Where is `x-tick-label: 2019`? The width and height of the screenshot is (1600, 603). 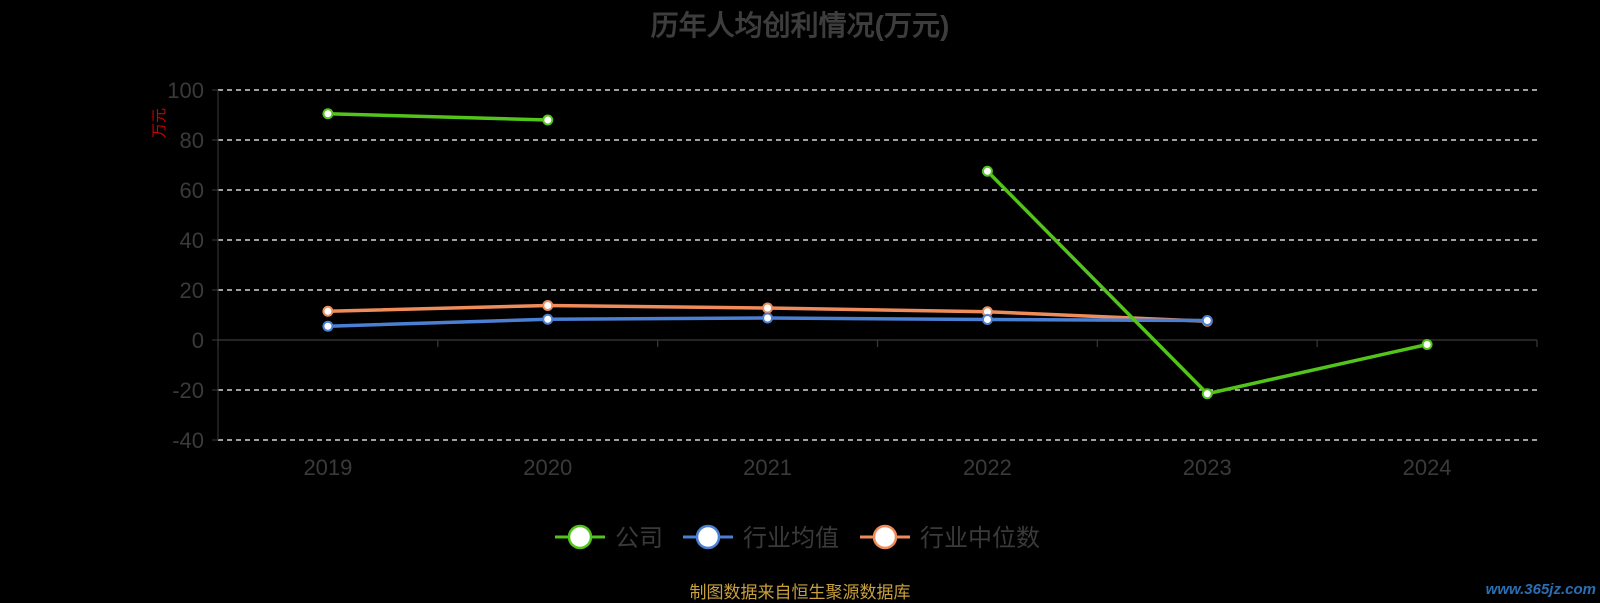 x-tick-label: 2019 is located at coordinates (327, 467).